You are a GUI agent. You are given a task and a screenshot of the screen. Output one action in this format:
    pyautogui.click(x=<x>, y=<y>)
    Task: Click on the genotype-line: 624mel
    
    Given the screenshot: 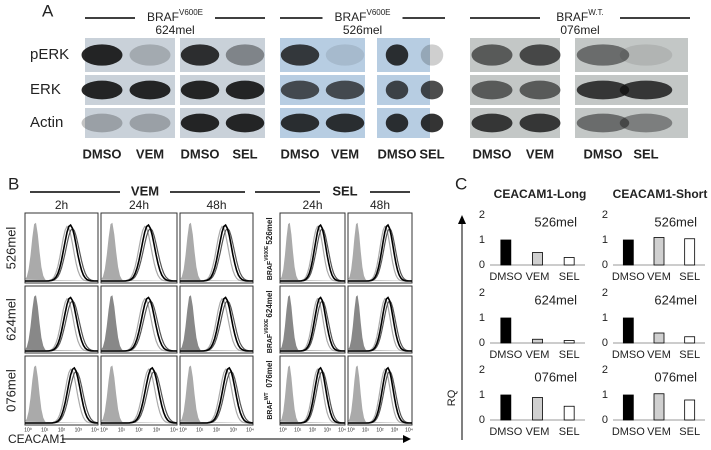 What is the action you would take?
    pyautogui.click(x=269, y=303)
    